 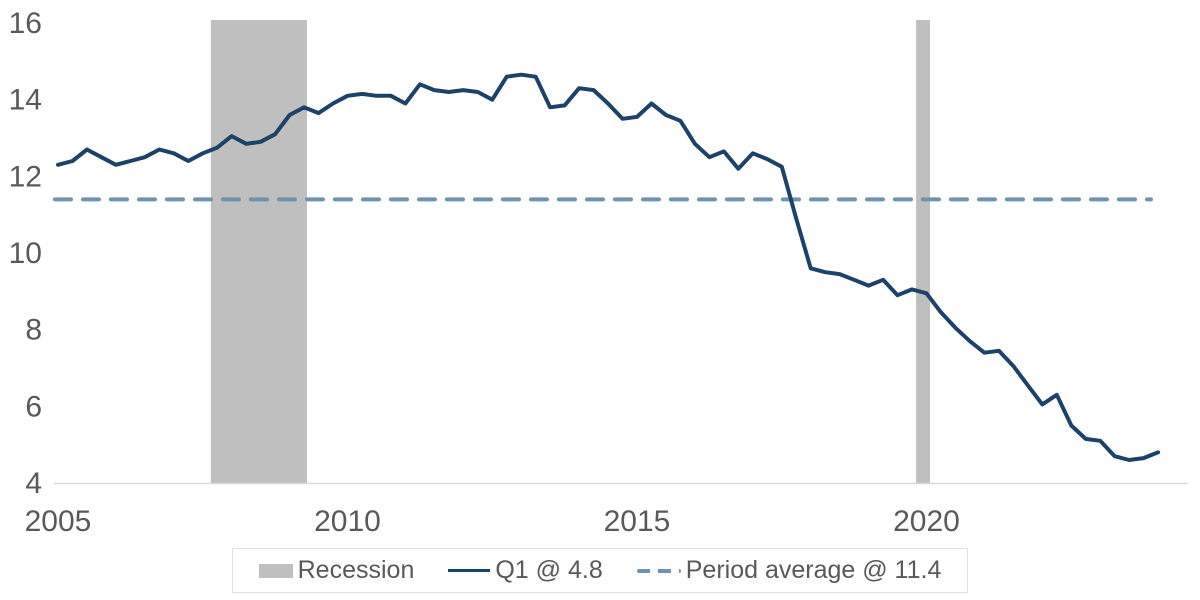 What do you see at coordinates (637, 521) in the screenshot?
I see `x-axis-label: 2015` at bounding box center [637, 521].